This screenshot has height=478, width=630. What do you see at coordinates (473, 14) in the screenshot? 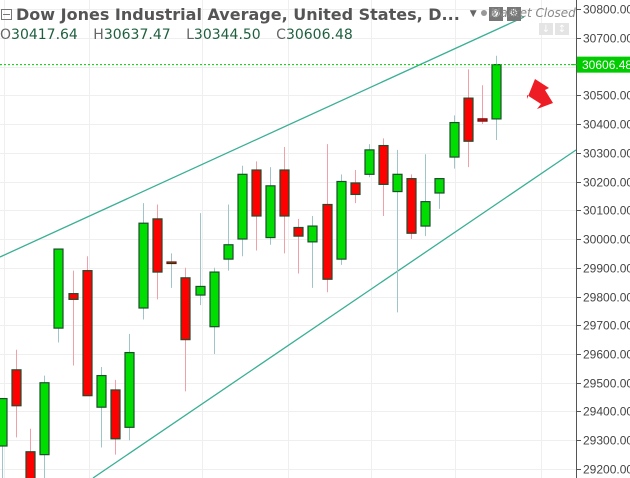
I see `dropdown-caret-icon: ▼` at bounding box center [473, 14].